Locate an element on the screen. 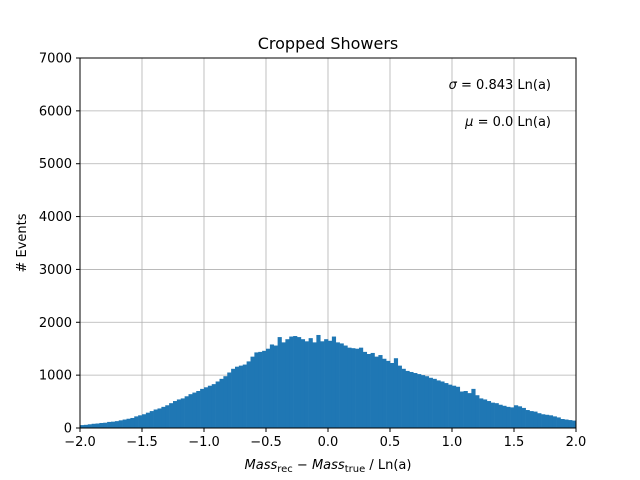  x-tick-label: 1.0 is located at coordinates (452, 442).